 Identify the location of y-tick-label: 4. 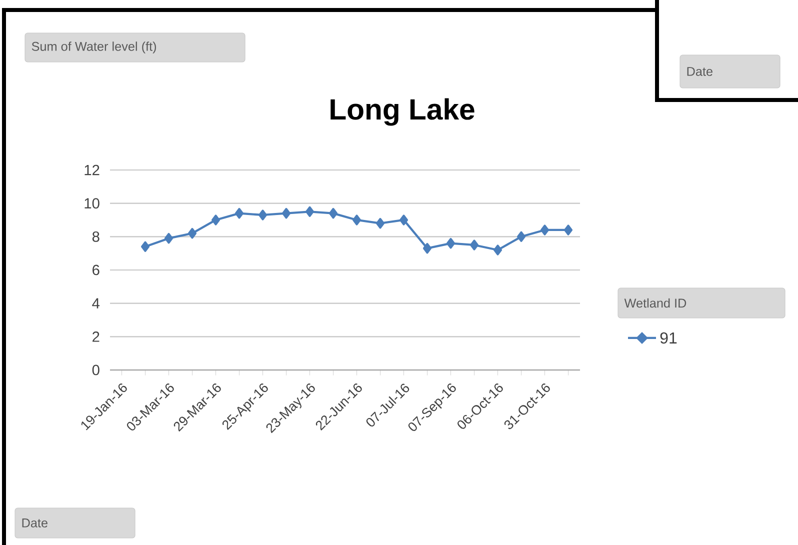
(96, 303).